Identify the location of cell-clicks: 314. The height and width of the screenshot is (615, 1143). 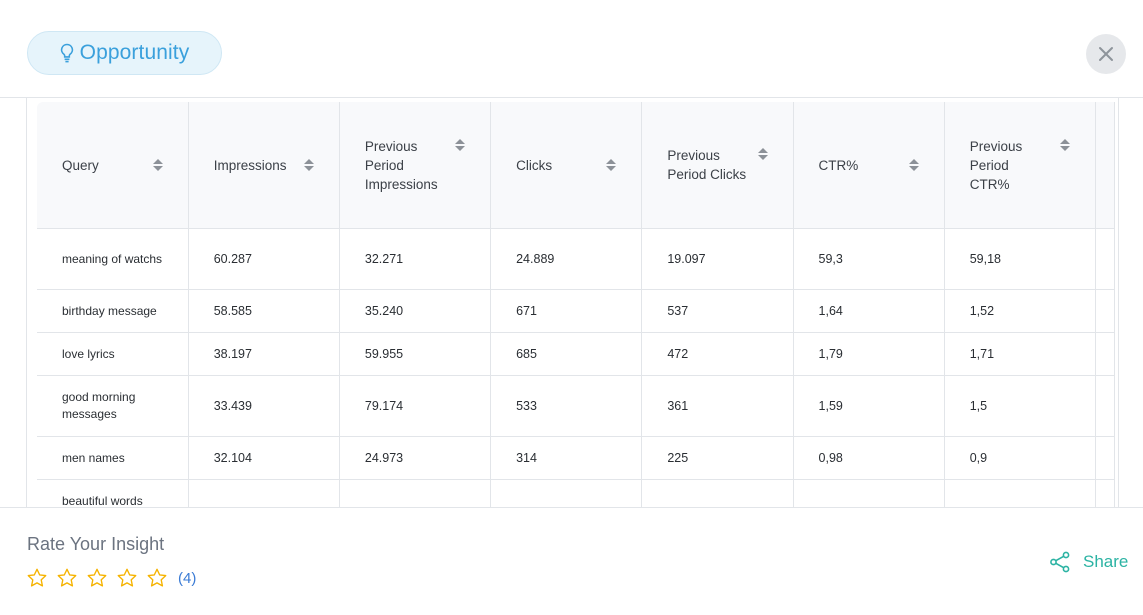
(566, 458).